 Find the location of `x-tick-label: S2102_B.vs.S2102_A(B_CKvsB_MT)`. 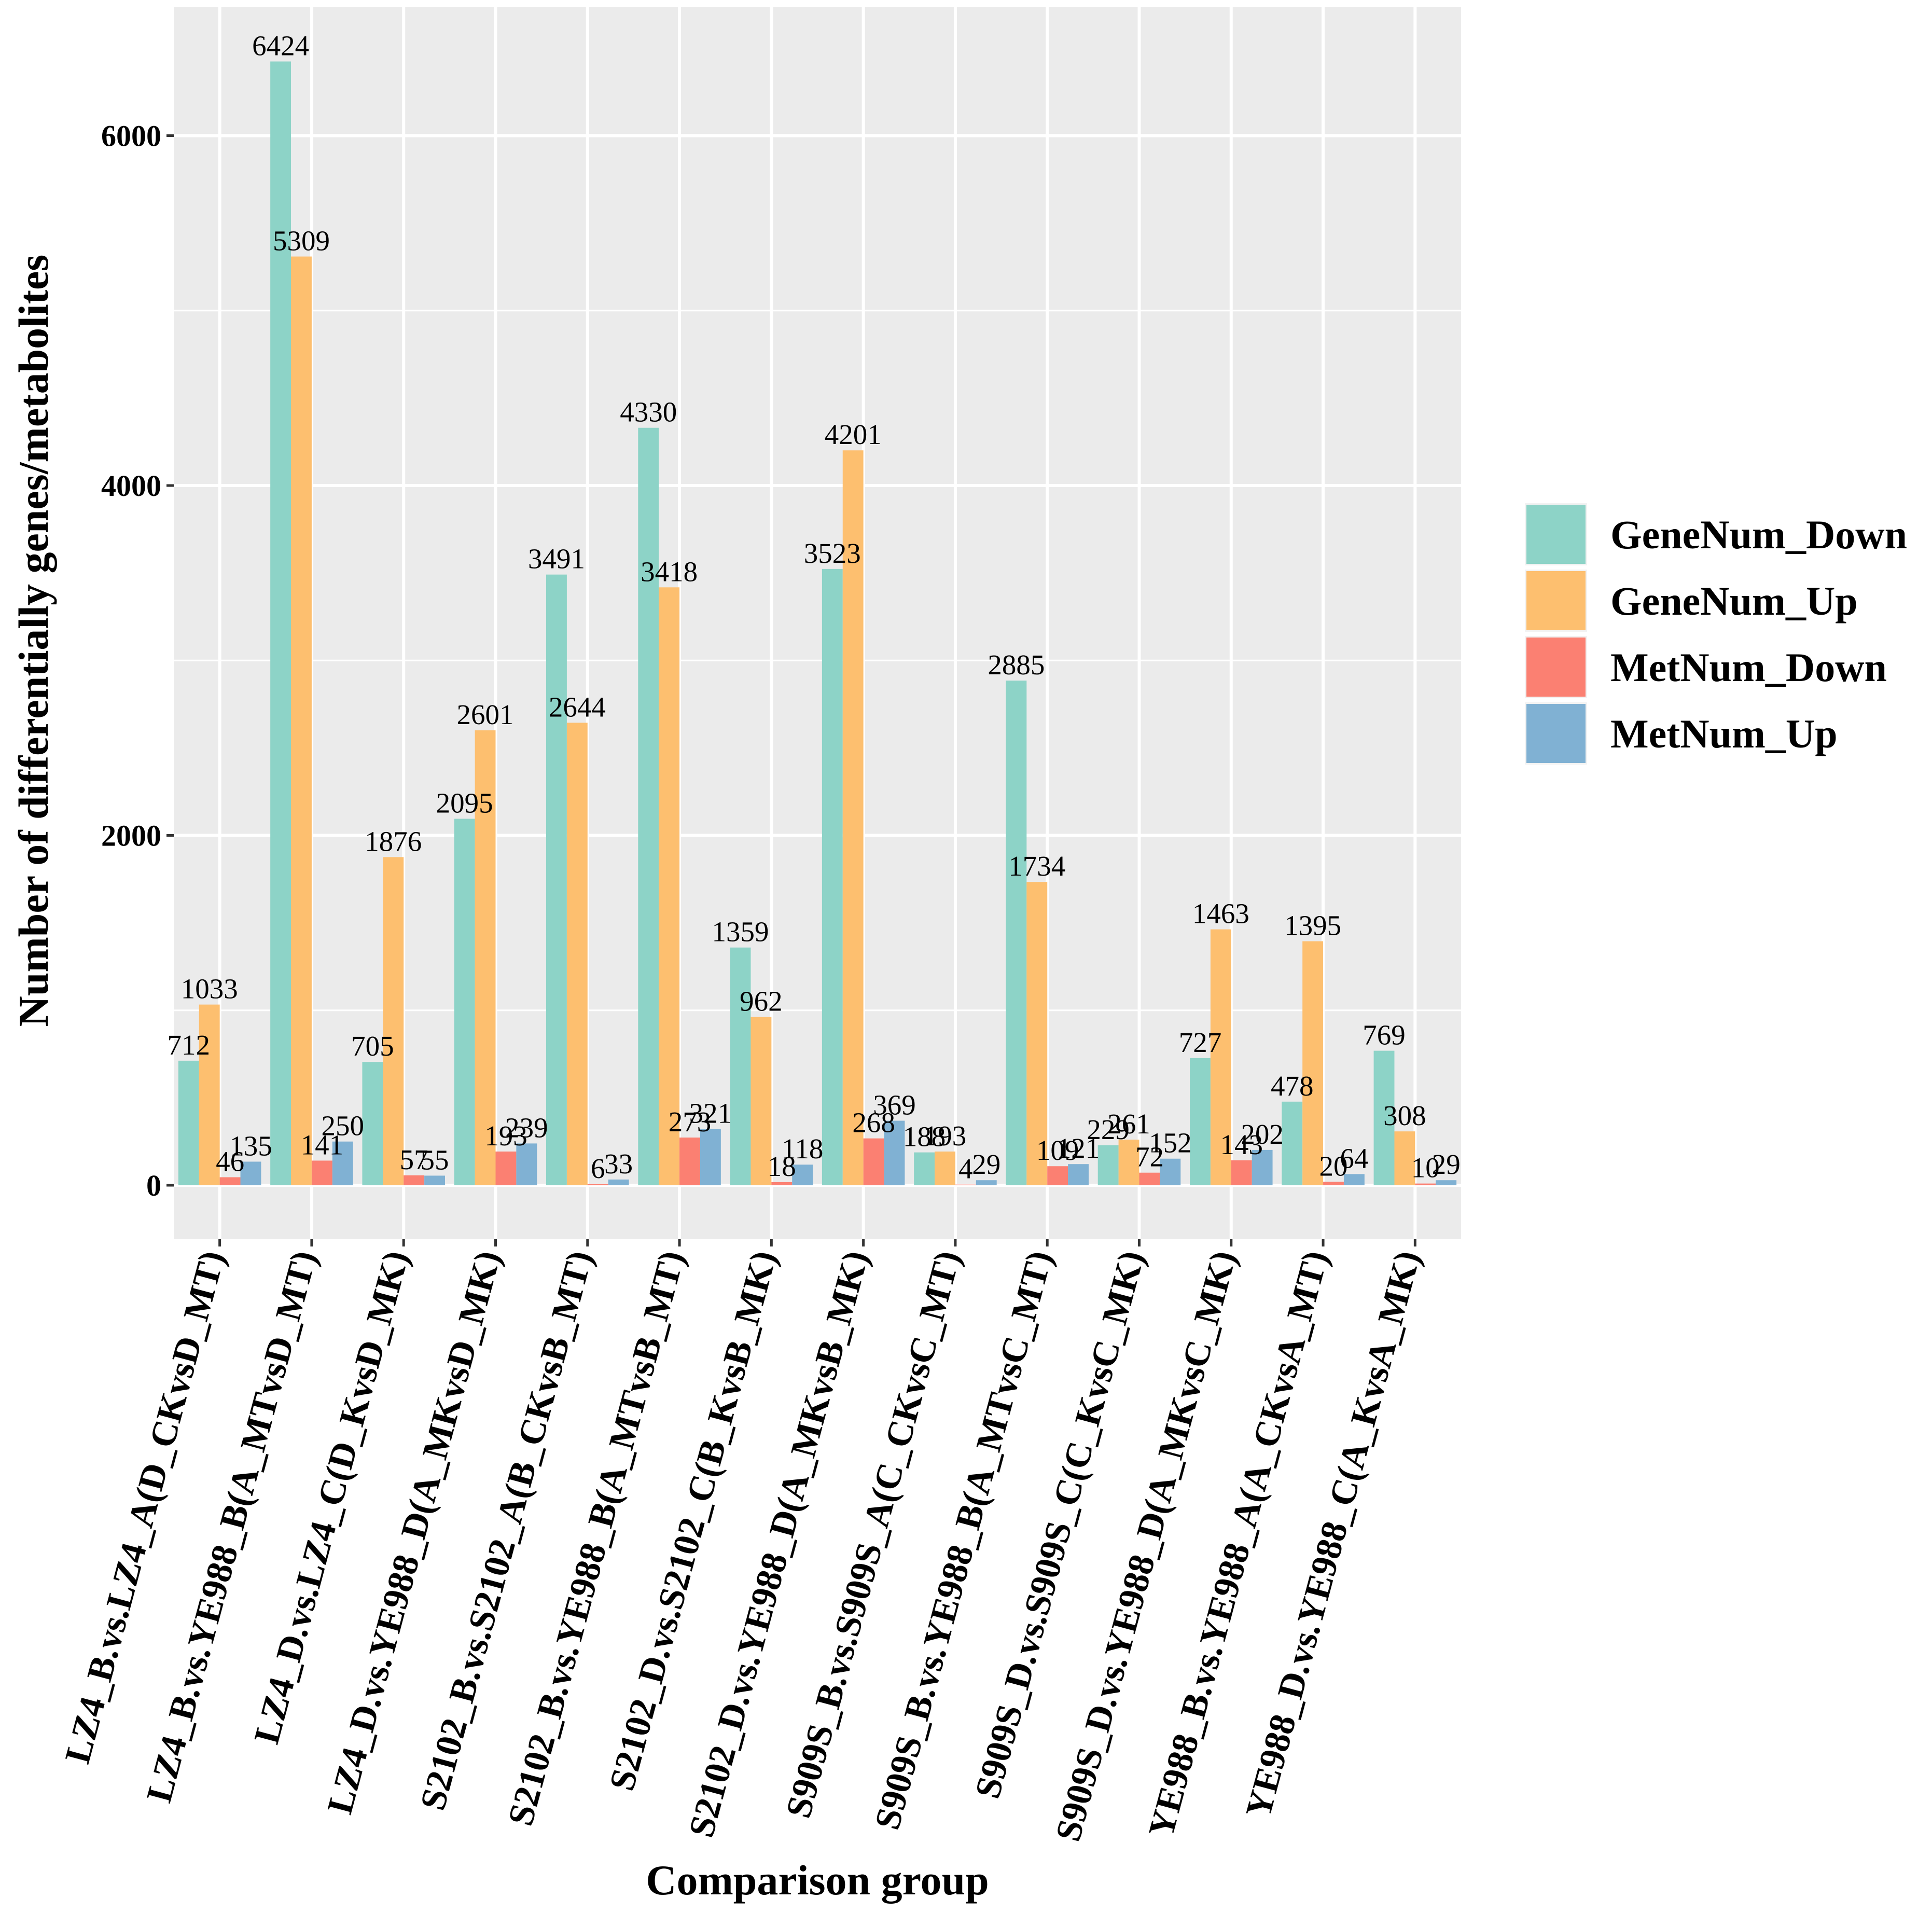

x-tick-label: S2102_B.vs.S2102_A(B_CKvsB_MT) is located at coordinates (507, 1530).